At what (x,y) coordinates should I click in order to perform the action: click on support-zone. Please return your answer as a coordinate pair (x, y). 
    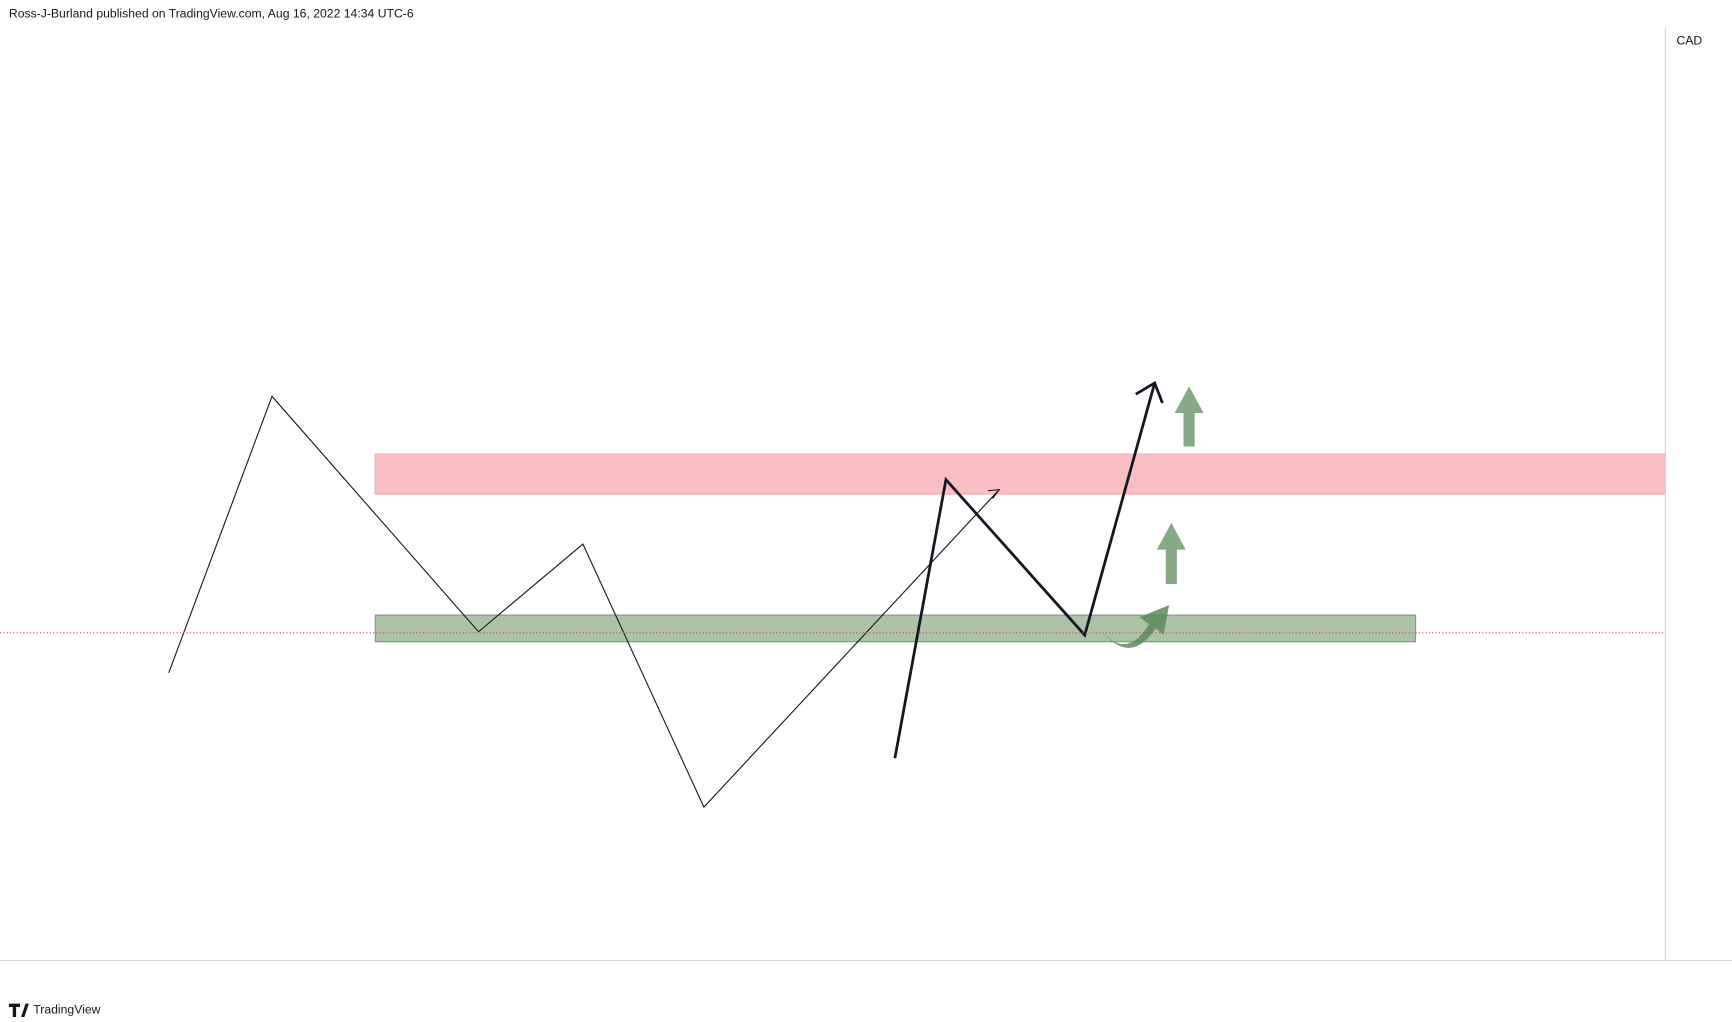
    Looking at the image, I should click on (895, 628).